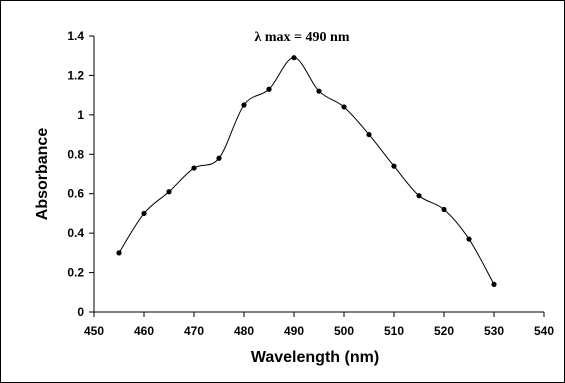  I want to click on y-tick-label: 0.8, so click(75, 154).